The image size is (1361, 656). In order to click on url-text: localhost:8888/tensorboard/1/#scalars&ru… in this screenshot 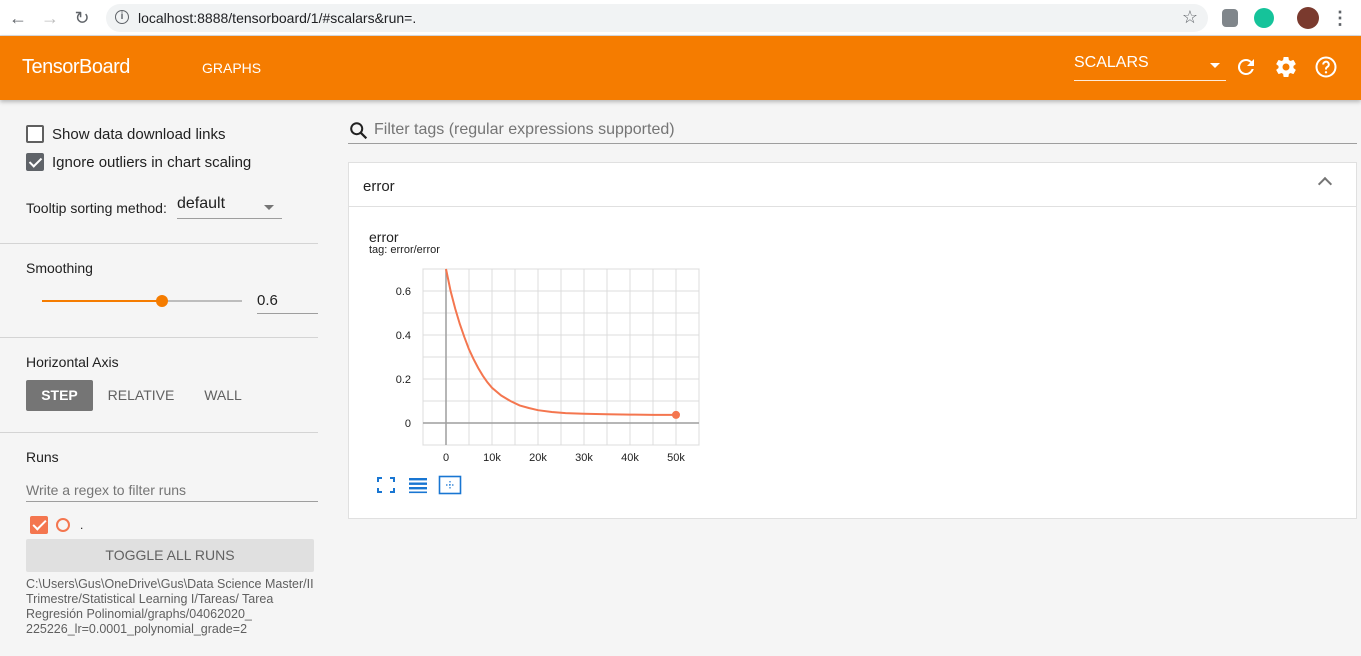, I will do `click(277, 18)`.